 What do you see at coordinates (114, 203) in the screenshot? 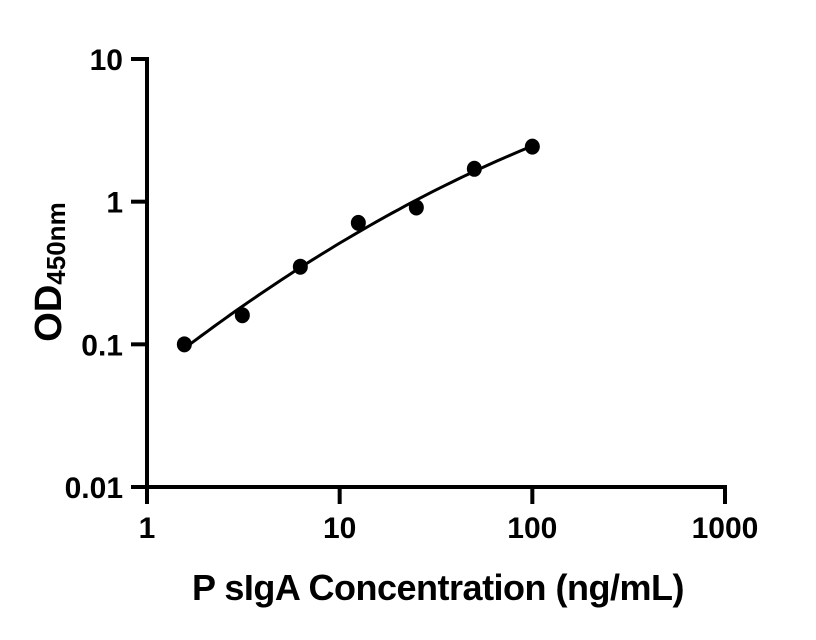
I see `y-tick-label: 1` at bounding box center [114, 203].